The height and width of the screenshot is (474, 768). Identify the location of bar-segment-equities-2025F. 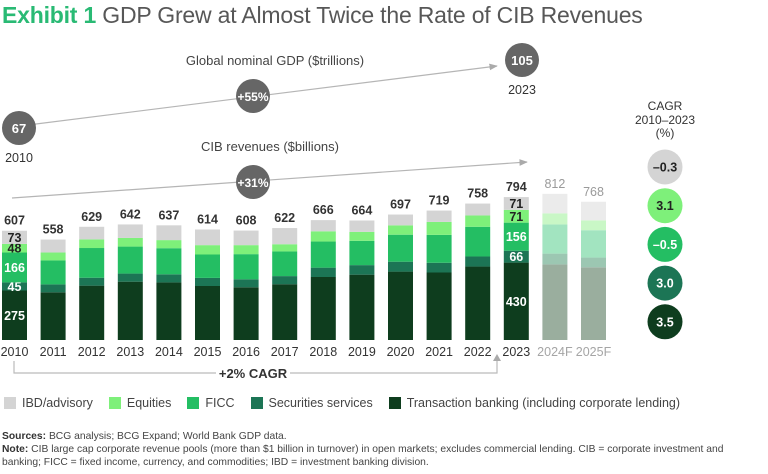
(593, 225).